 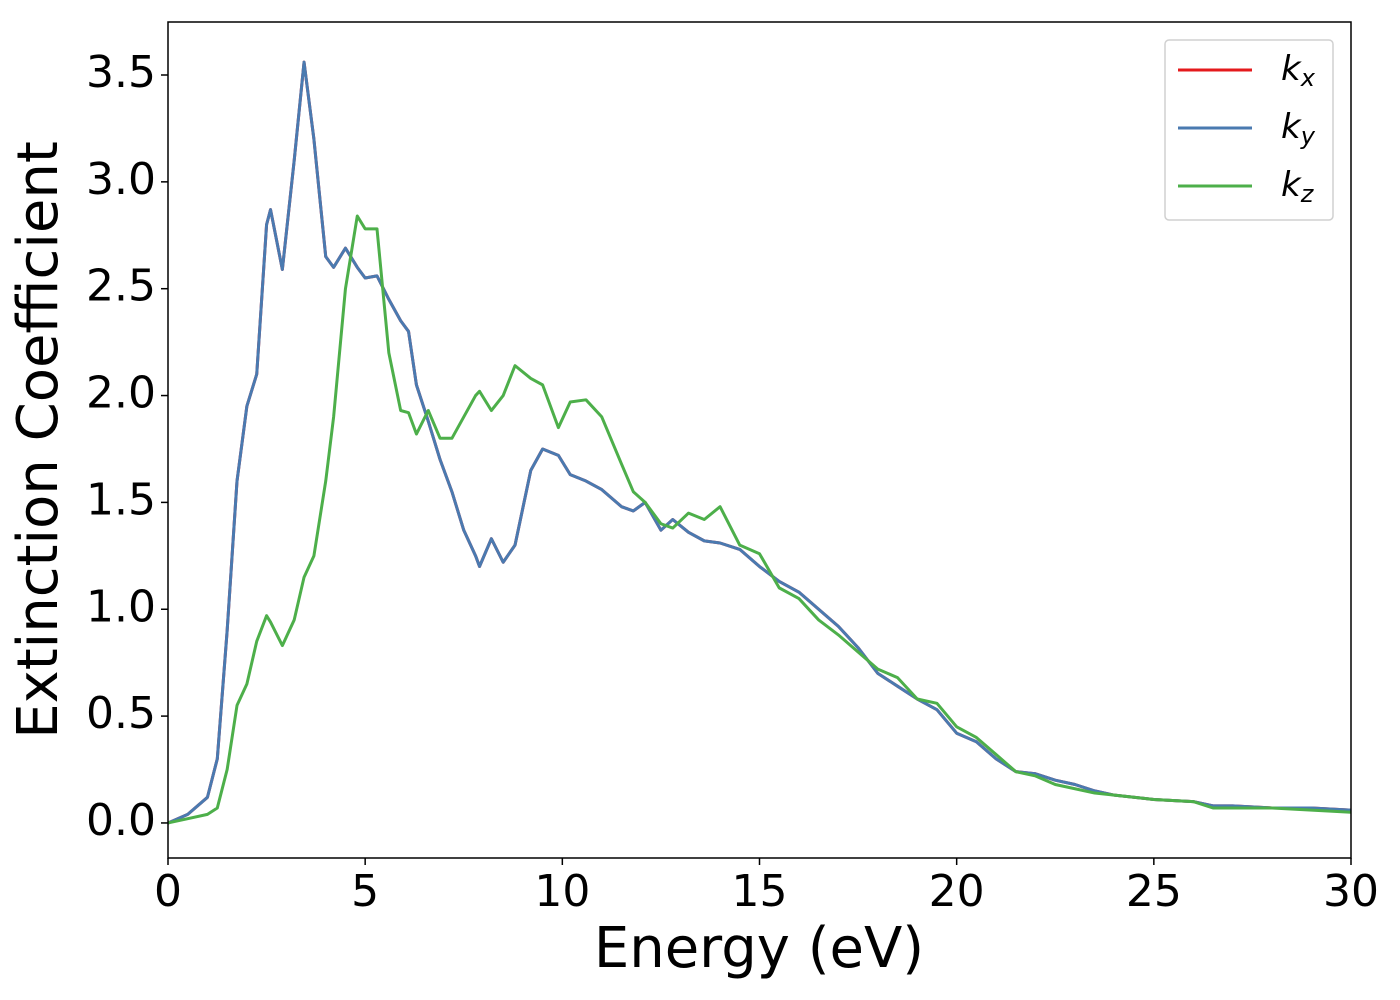 I want to click on x-tick-label: 5, so click(x=365, y=891).